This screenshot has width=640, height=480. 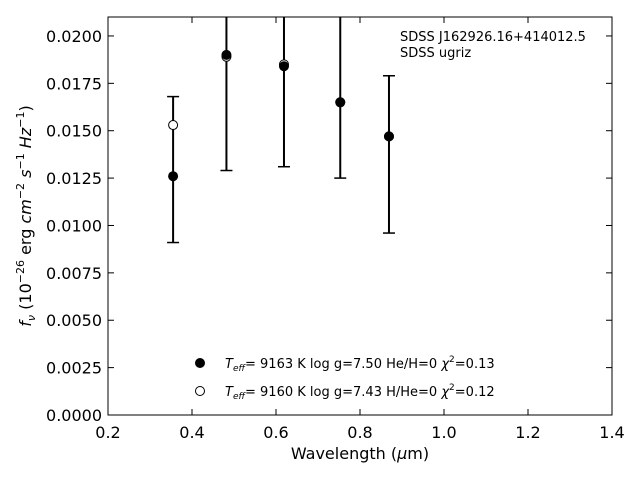 I want to click on y-tick-label: 0.0075, so click(x=74, y=273).